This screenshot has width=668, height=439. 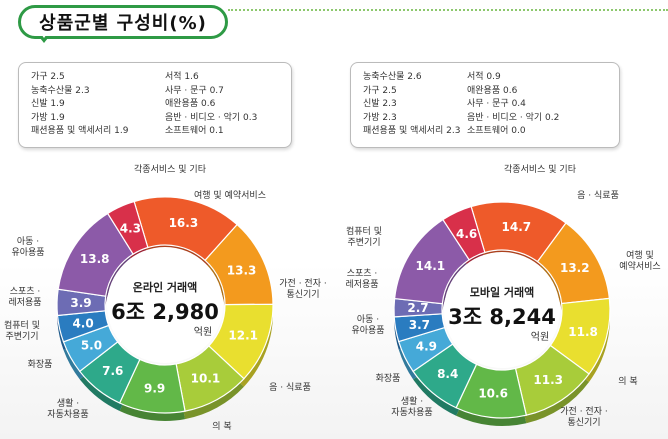 What do you see at coordinates (583, 332) in the screenshot?
I see `slice-value-label: 11.8` at bounding box center [583, 332].